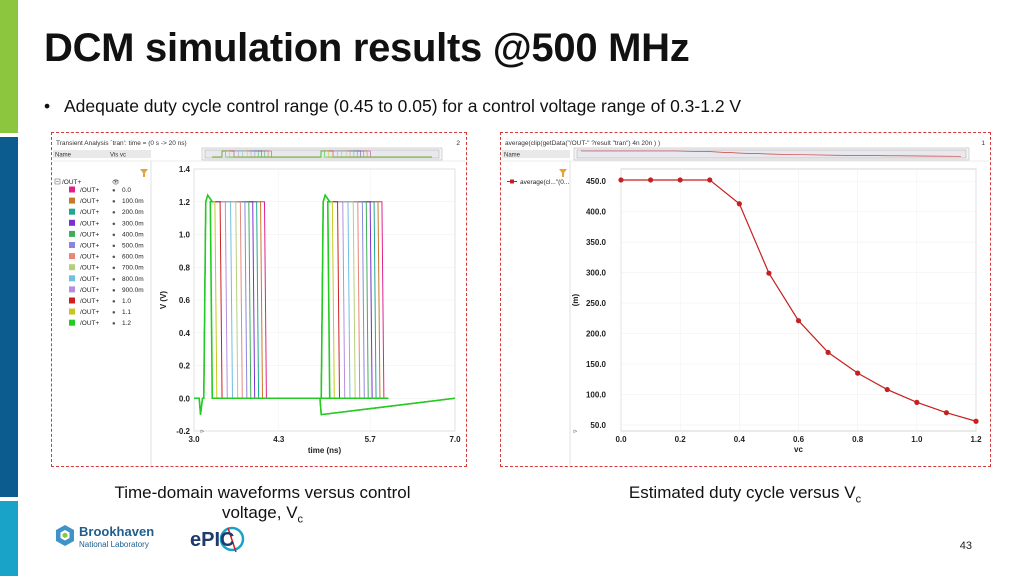  Describe the element at coordinates (596, 242) in the screenshot. I see `y-tick-label: 350.0` at that location.